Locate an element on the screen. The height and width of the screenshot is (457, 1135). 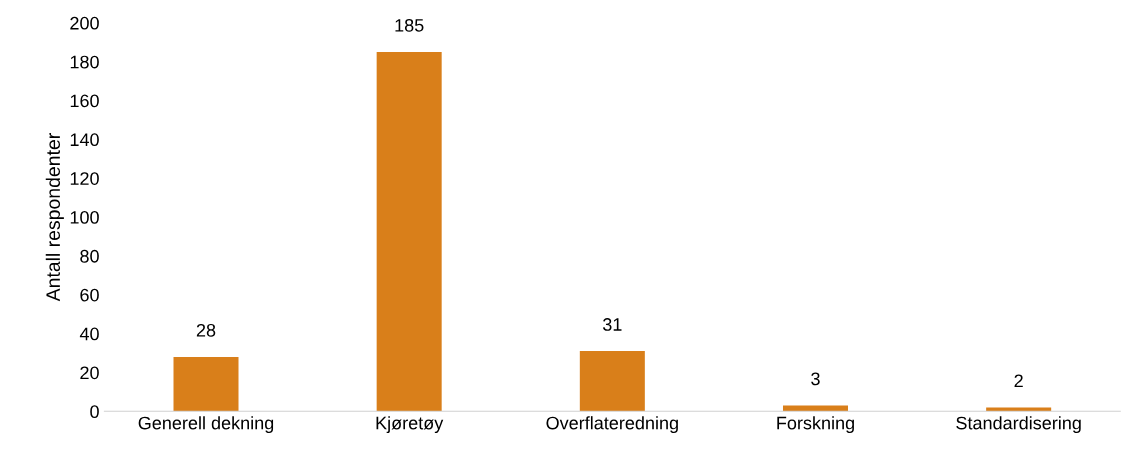
x-tick-label: Standardisering is located at coordinates (1018, 424).